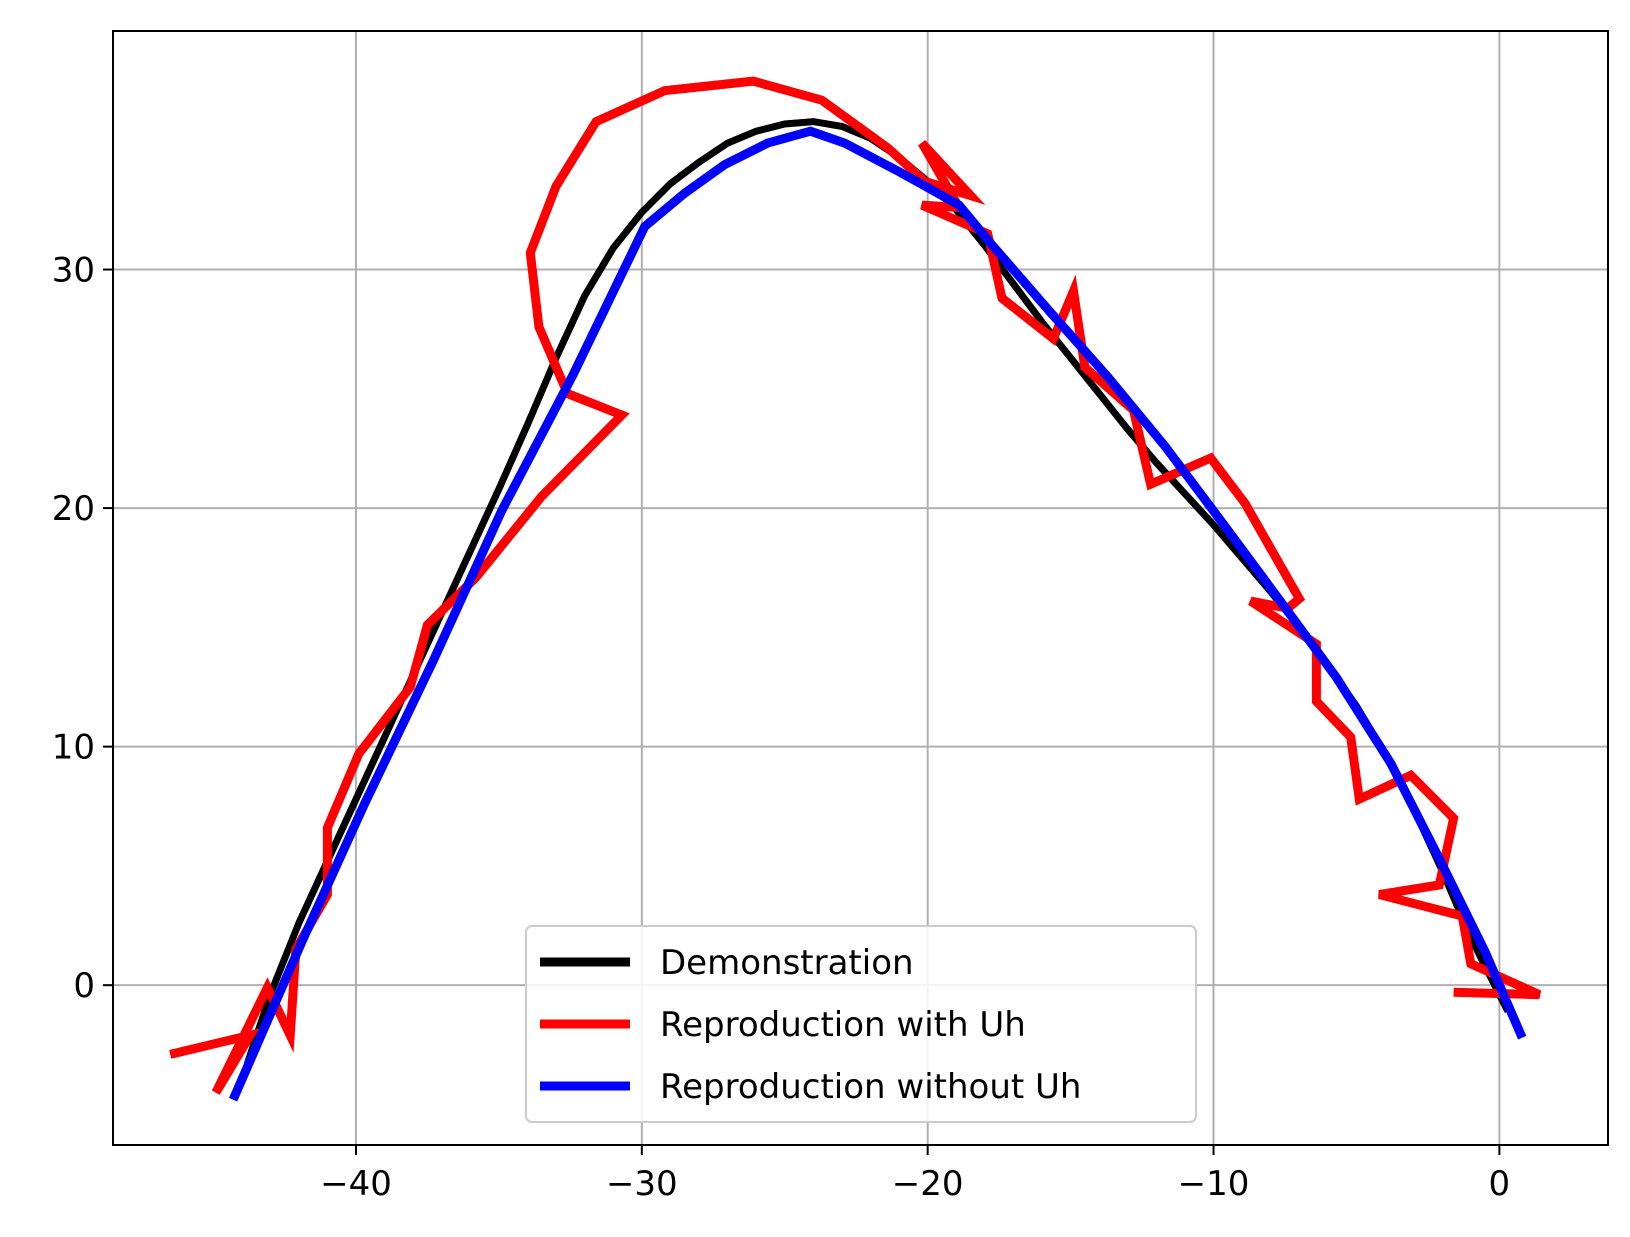  Describe the element at coordinates (73, 509) in the screenshot. I see `y-tick-label: 20` at that location.